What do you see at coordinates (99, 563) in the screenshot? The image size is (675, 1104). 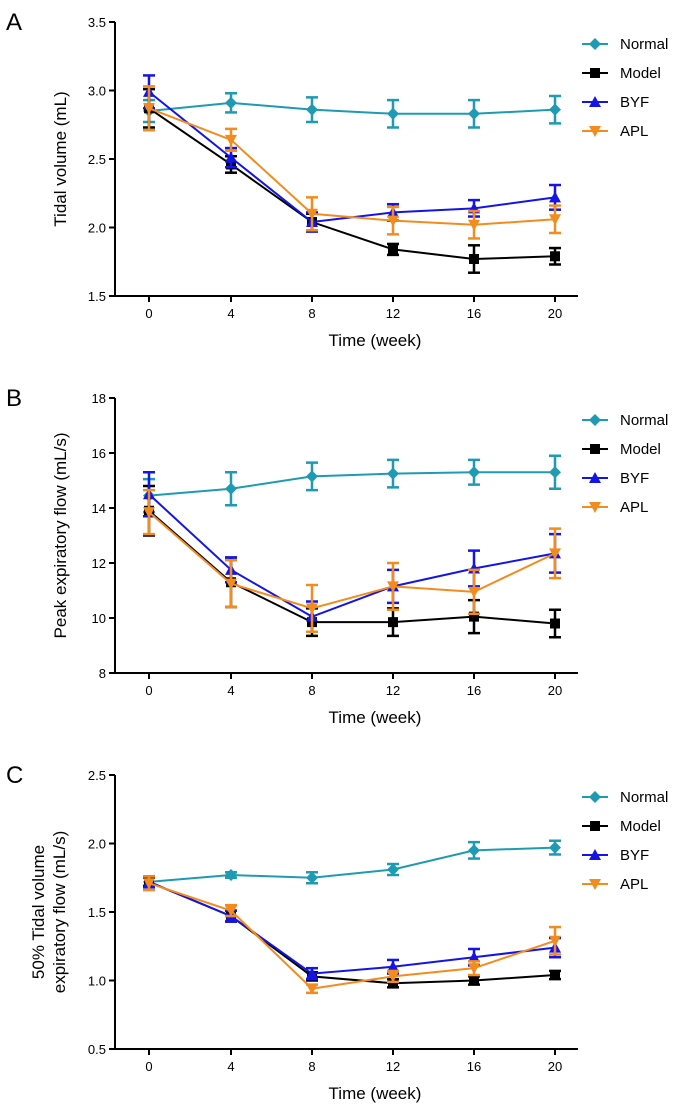 I see `y-tick-label: 12` at bounding box center [99, 563].